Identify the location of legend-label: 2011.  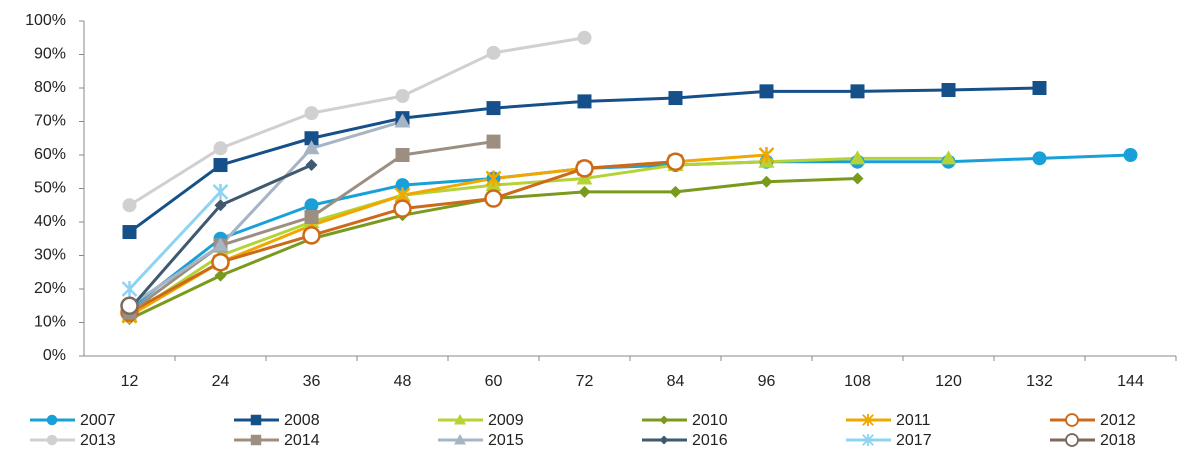
(913, 420).